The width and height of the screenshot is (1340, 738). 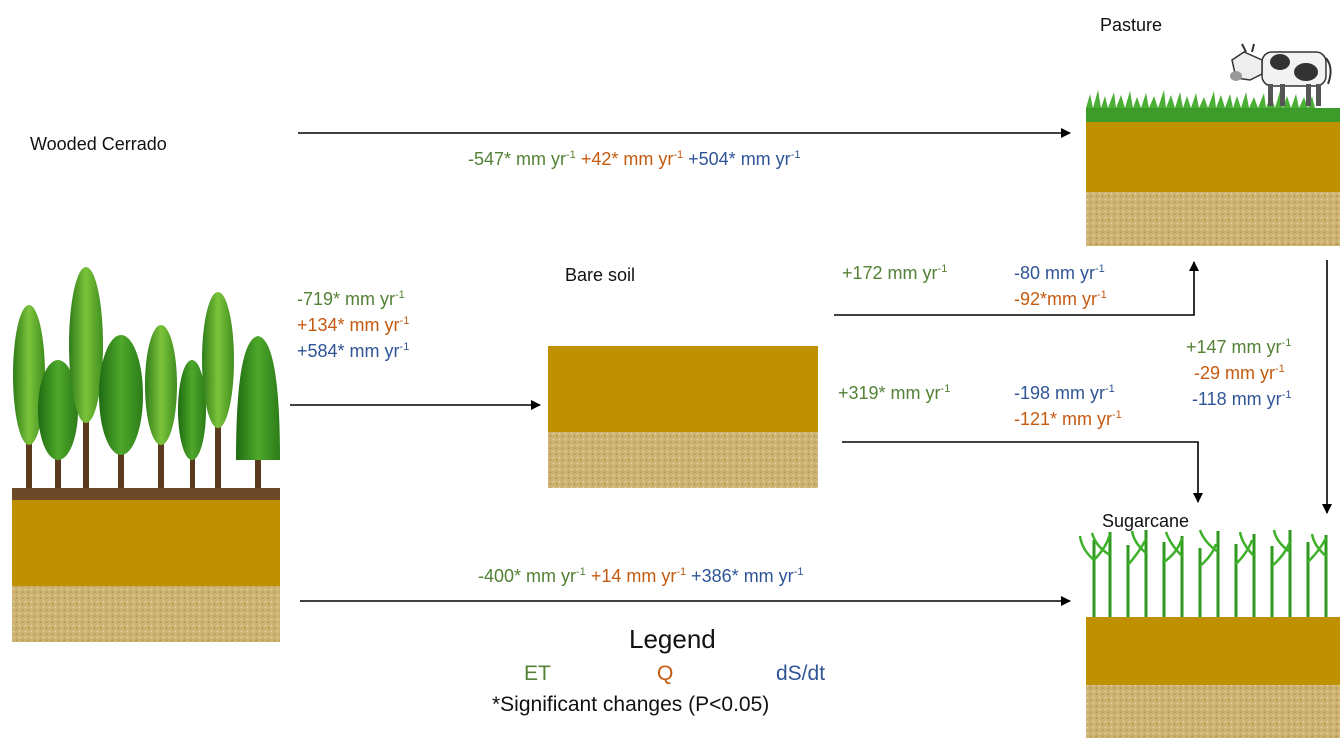 I want to click on legend-title: Legend, so click(x=672, y=639).